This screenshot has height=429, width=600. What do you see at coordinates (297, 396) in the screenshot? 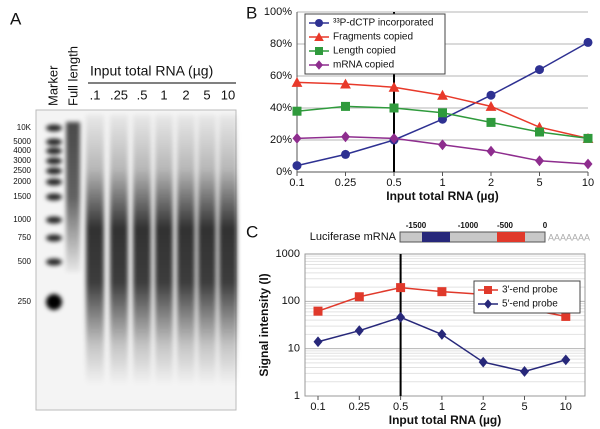
I see `y-tick-label: 1` at bounding box center [297, 396].